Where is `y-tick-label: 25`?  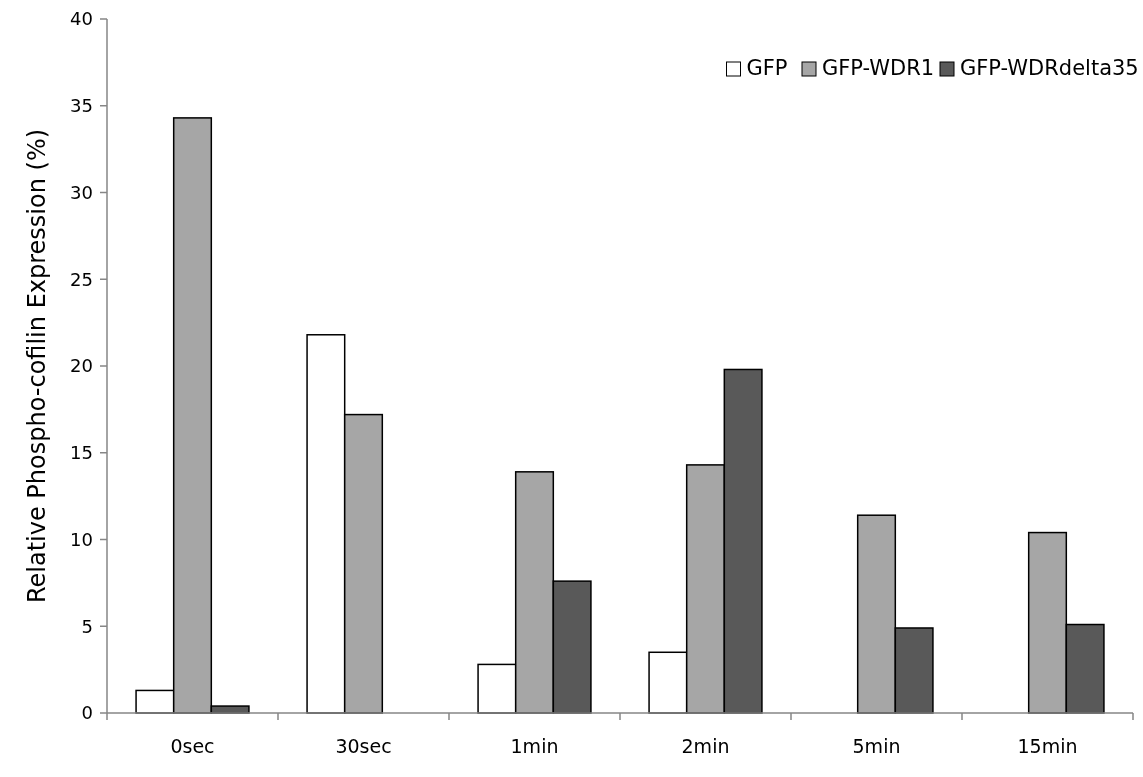
y-tick-label: 25 is located at coordinates (81, 279).